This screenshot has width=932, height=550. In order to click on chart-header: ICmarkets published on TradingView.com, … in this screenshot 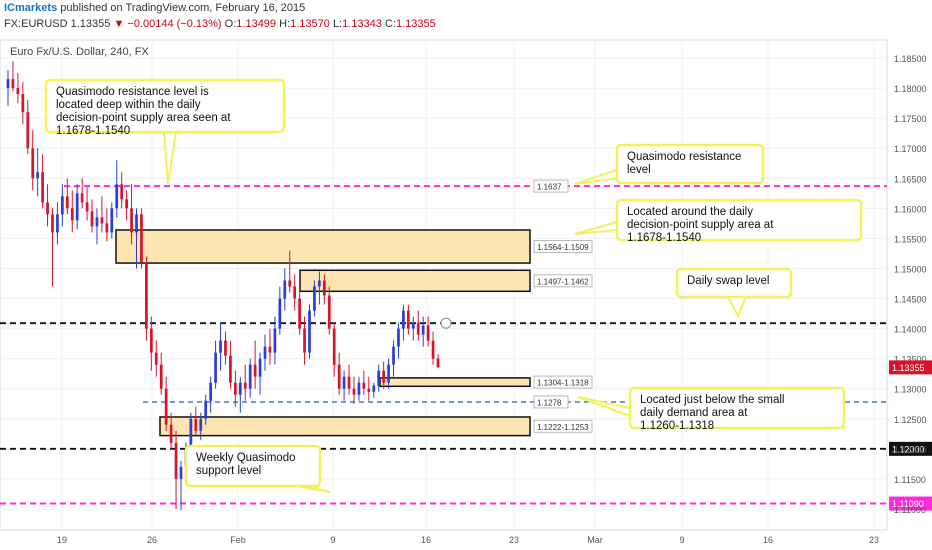, I will do `click(466, 19)`.